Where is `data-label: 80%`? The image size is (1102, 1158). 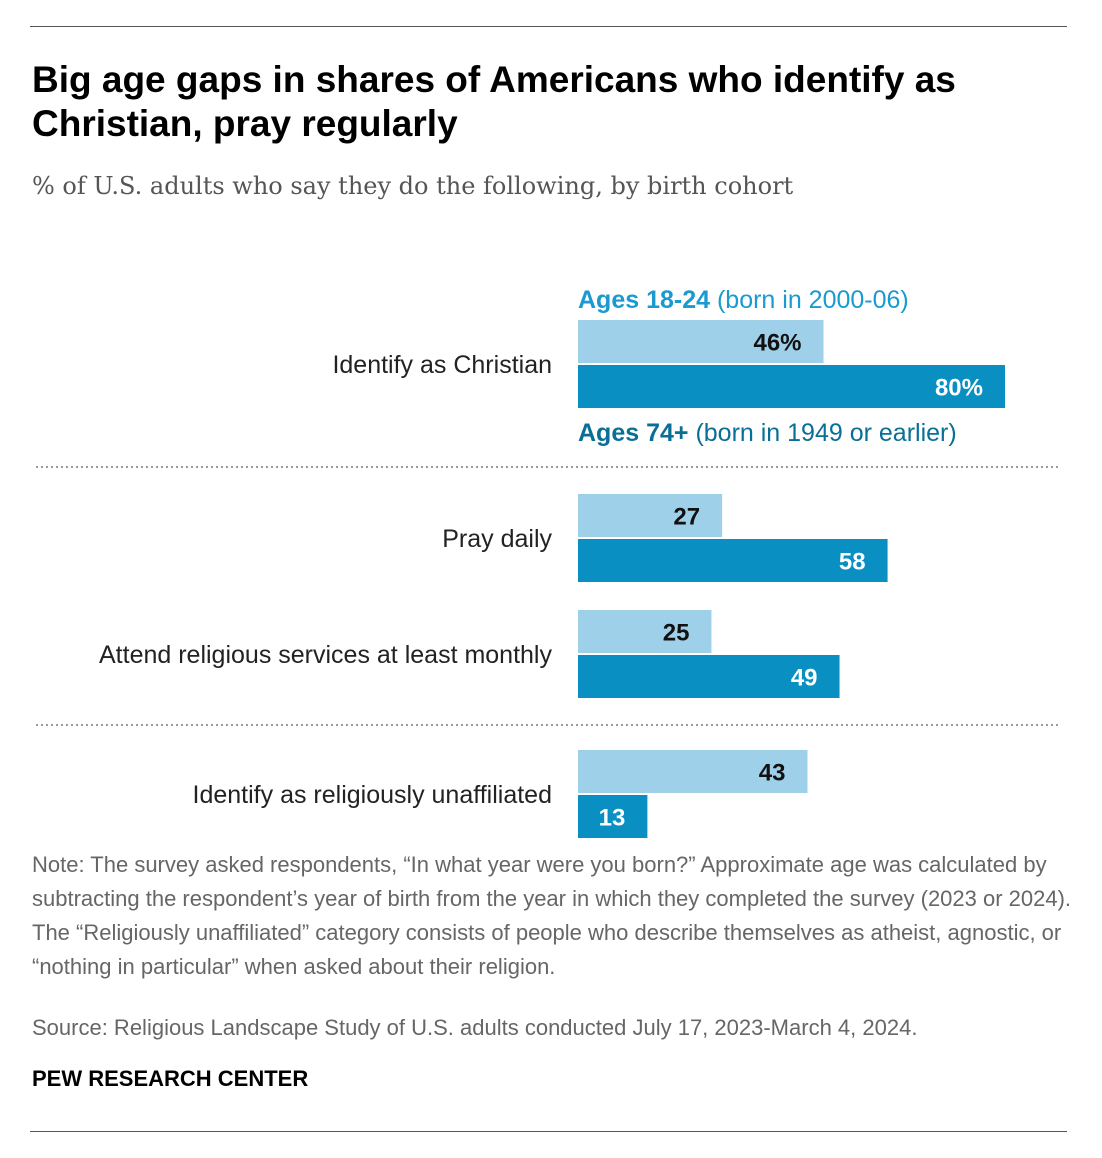 data-label: 80% is located at coordinates (959, 388).